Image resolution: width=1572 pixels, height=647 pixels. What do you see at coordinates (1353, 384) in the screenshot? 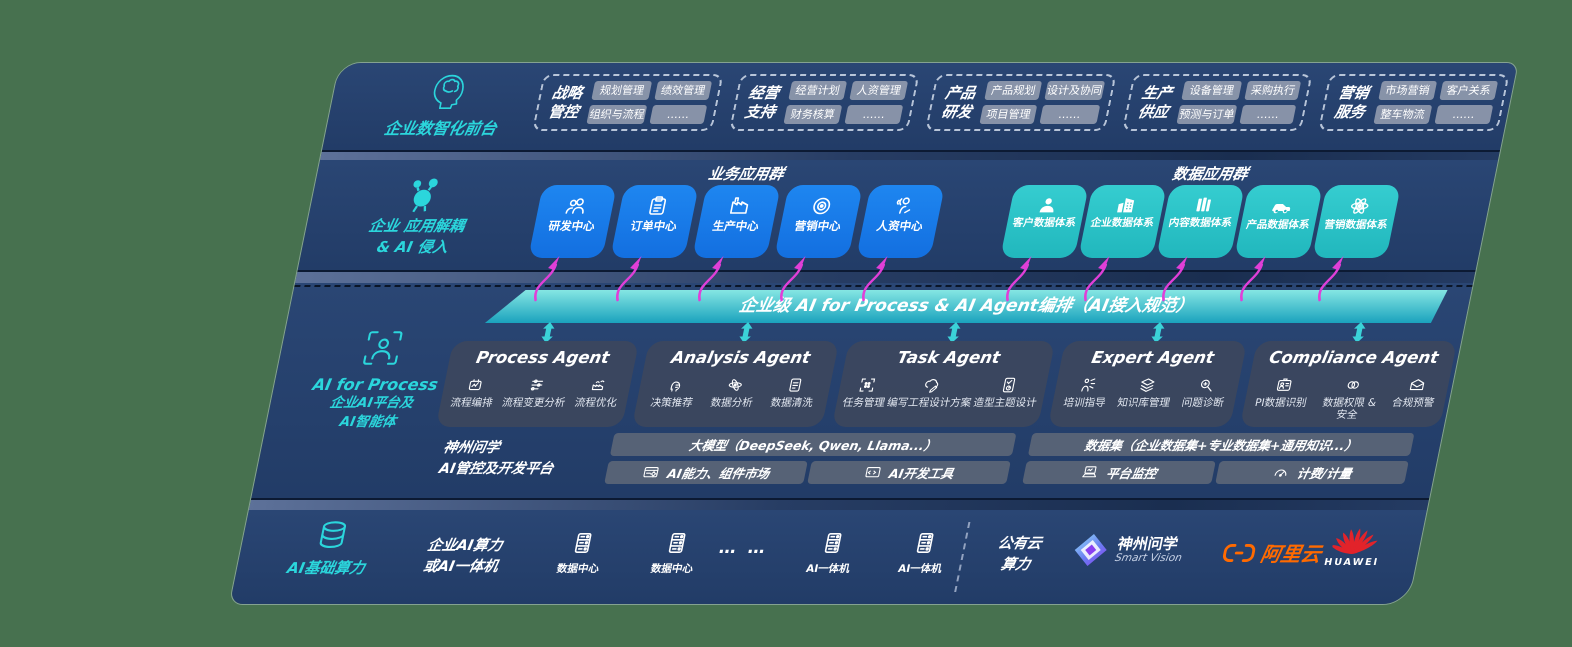
I see `rings-icon` at bounding box center [1353, 384].